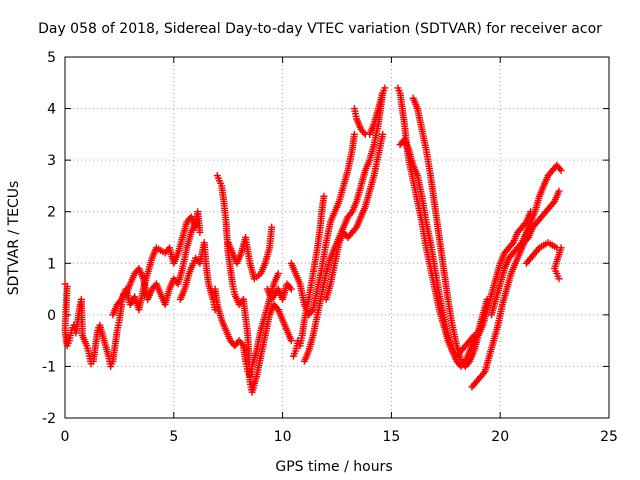  I want to click on x-tick-label: 5, so click(173, 437).